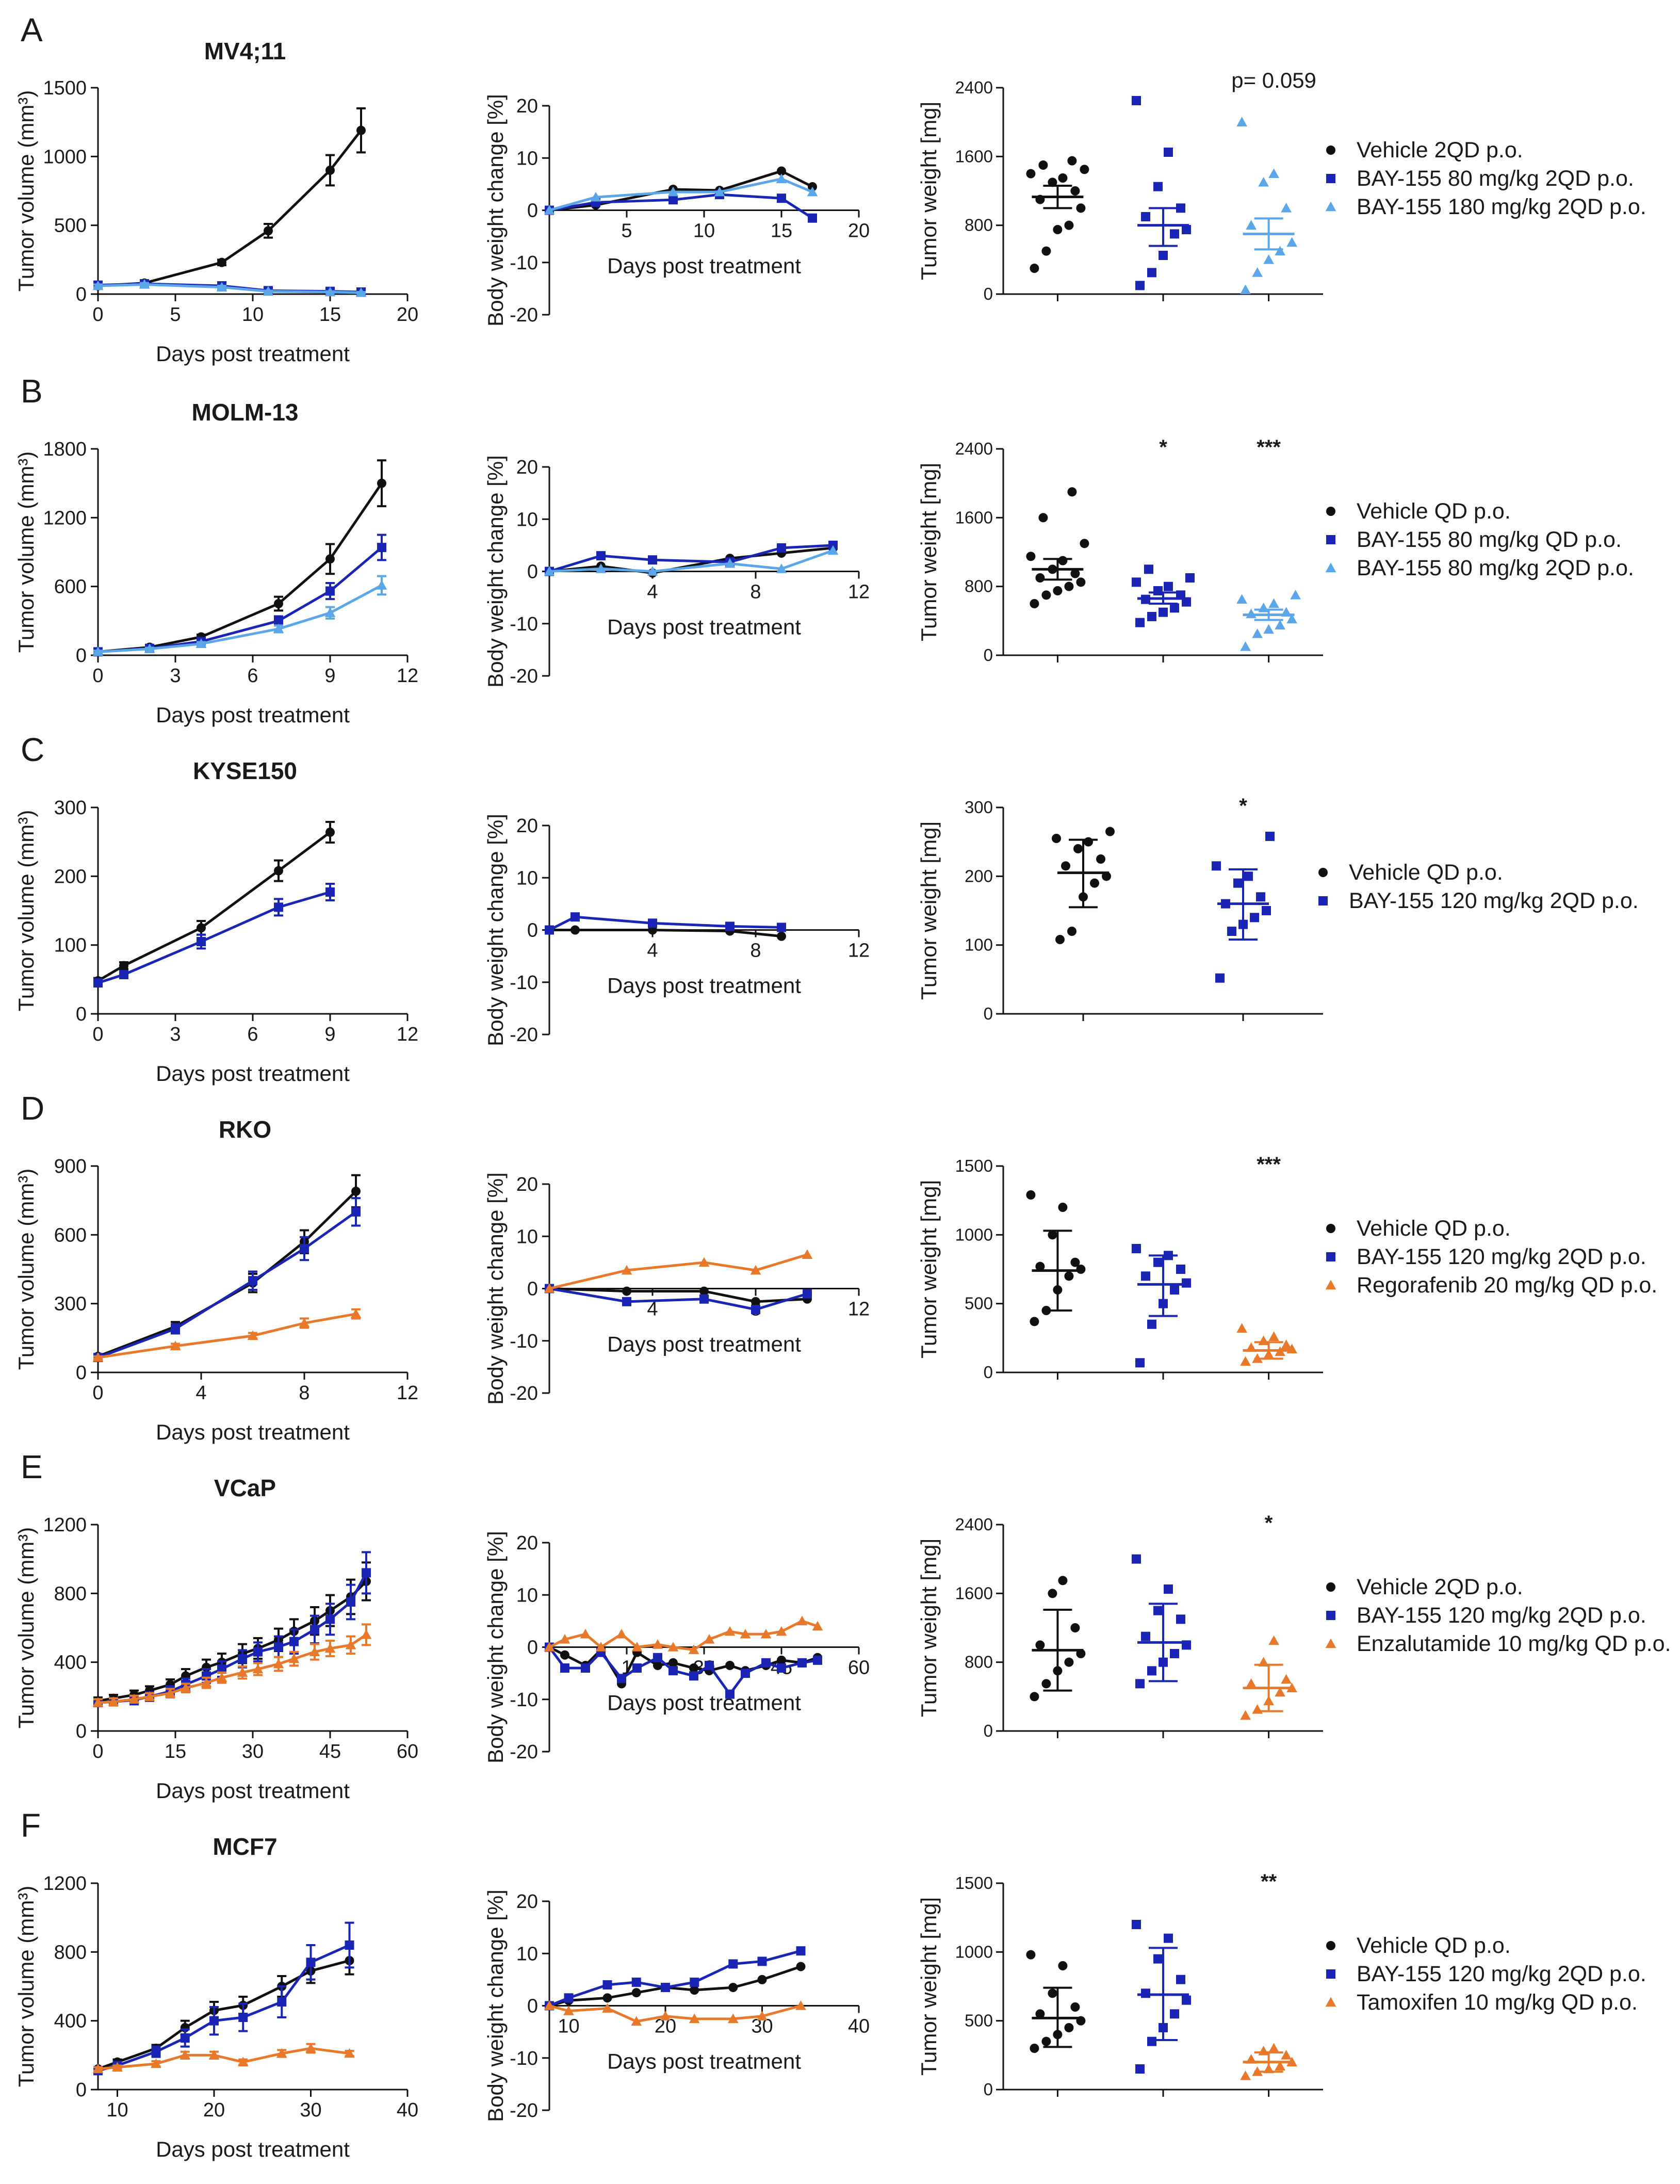 This screenshot has height=2184, width=1680. Describe the element at coordinates (979, 225) in the screenshot. I see `y-tick-label: 800` at that location.